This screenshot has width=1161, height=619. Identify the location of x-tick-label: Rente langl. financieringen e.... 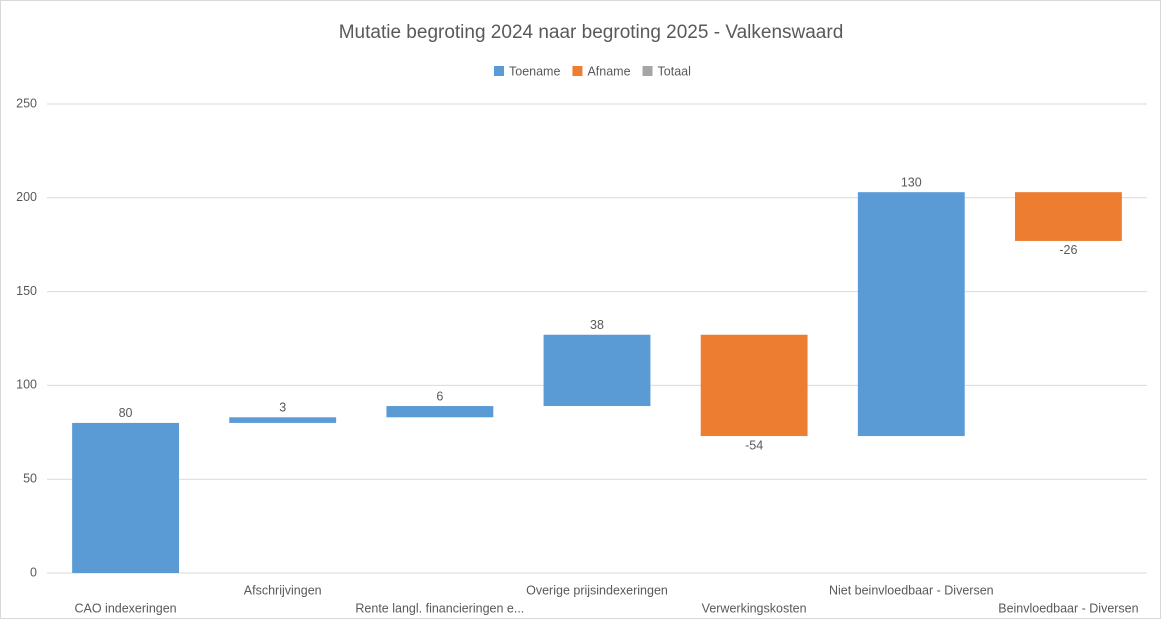
(439, 608).